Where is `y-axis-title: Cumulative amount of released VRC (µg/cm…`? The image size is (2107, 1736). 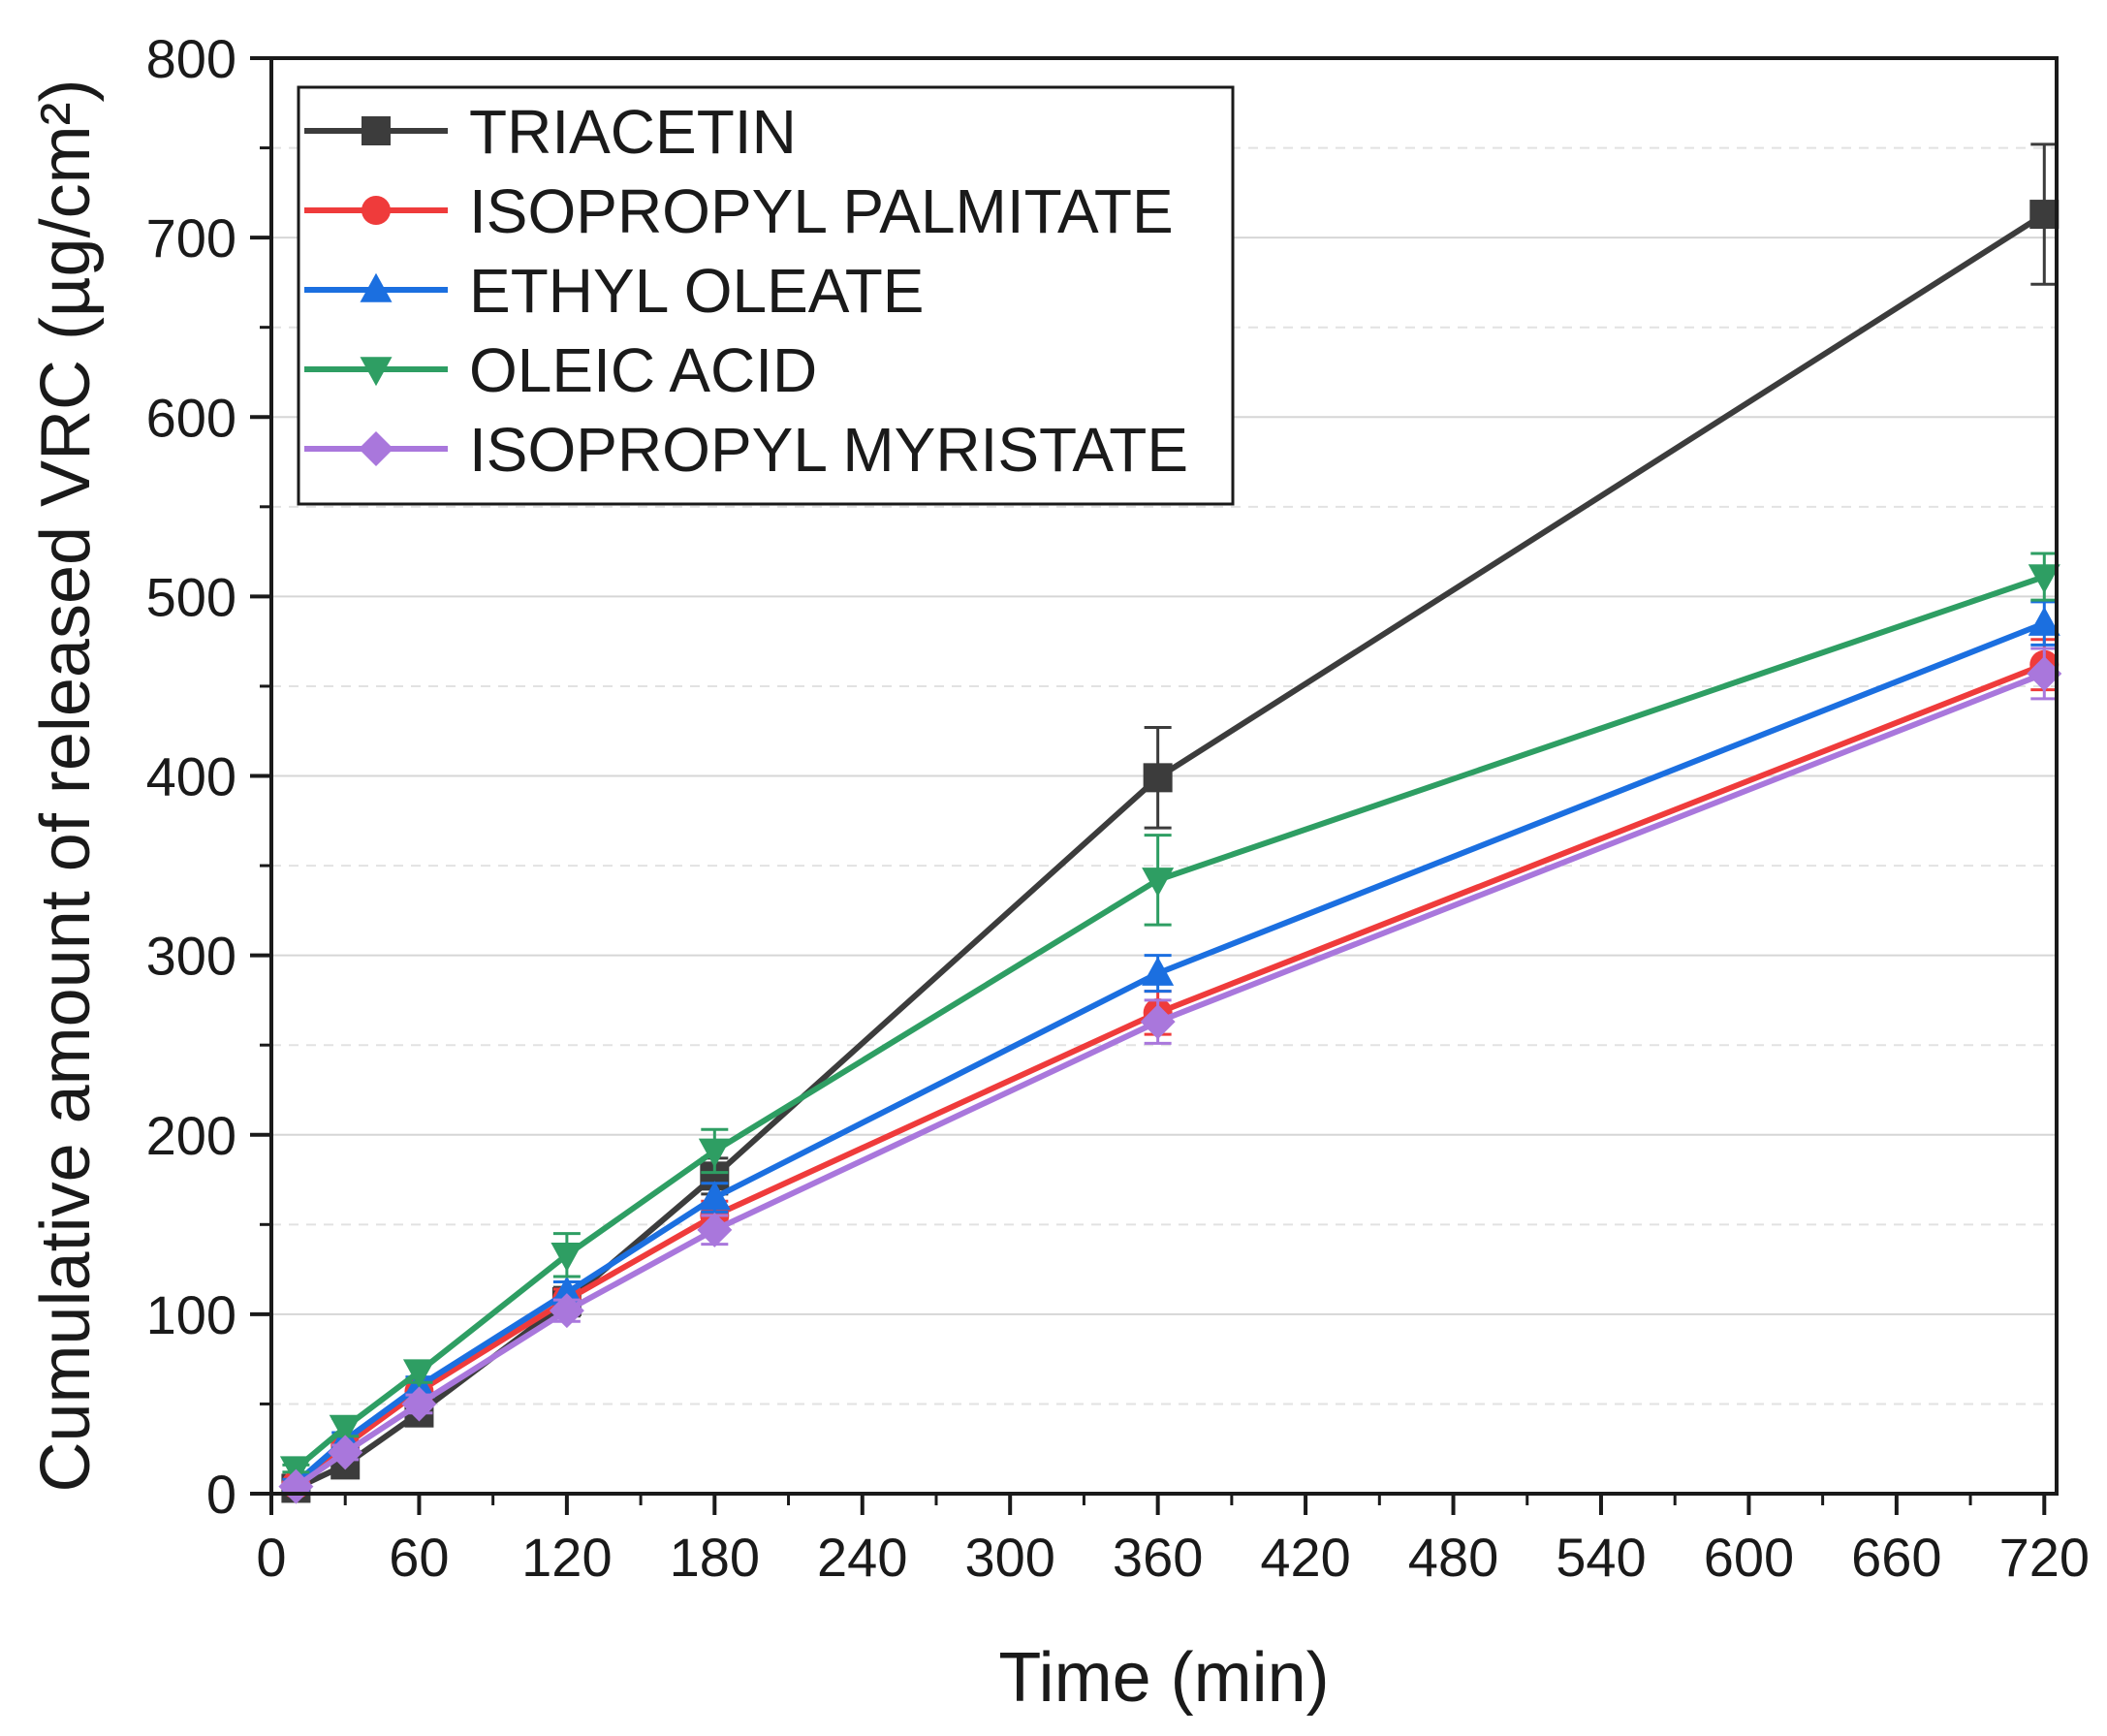
y-axis-title: Cumulative amount of released VRC (µg/cm… is located at coordinates (66, 786).